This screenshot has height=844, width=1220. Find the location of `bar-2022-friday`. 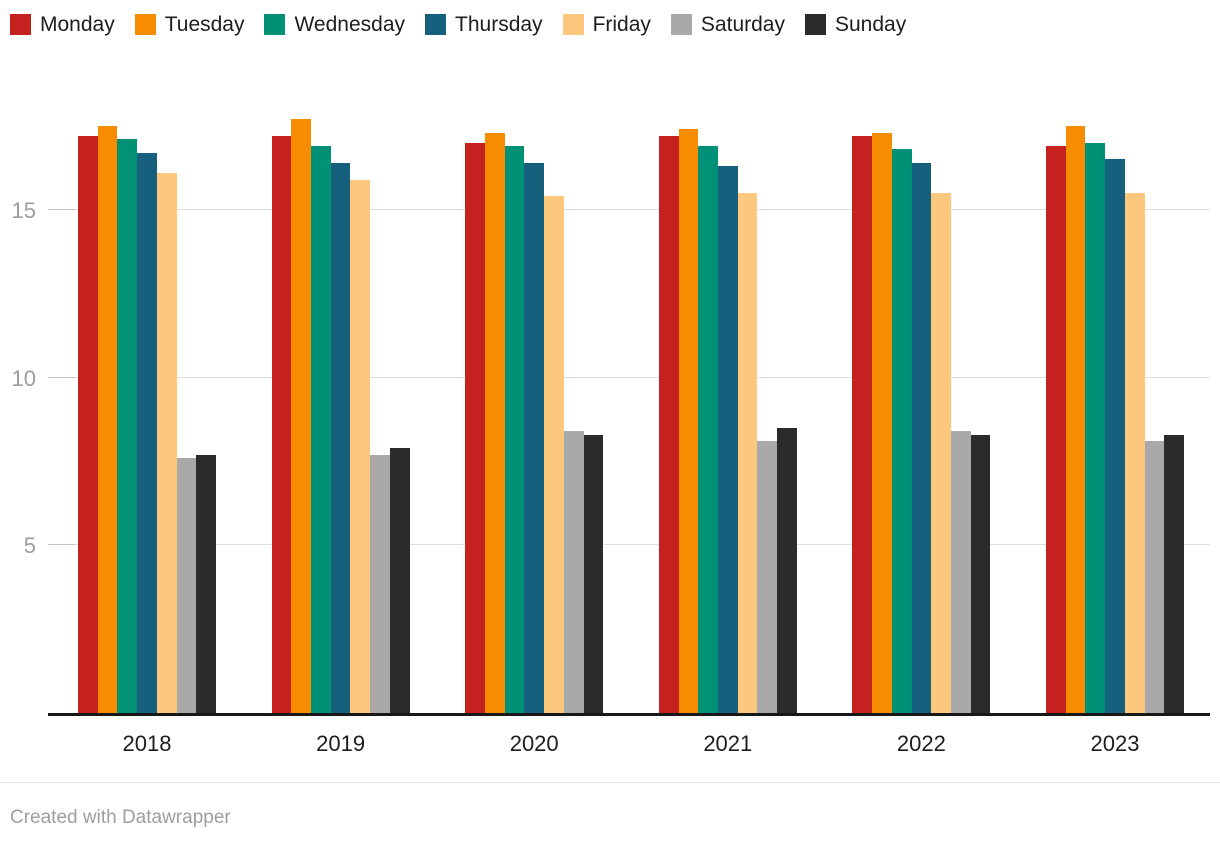

bar-2022-friday is located at coordinates (941, 452).